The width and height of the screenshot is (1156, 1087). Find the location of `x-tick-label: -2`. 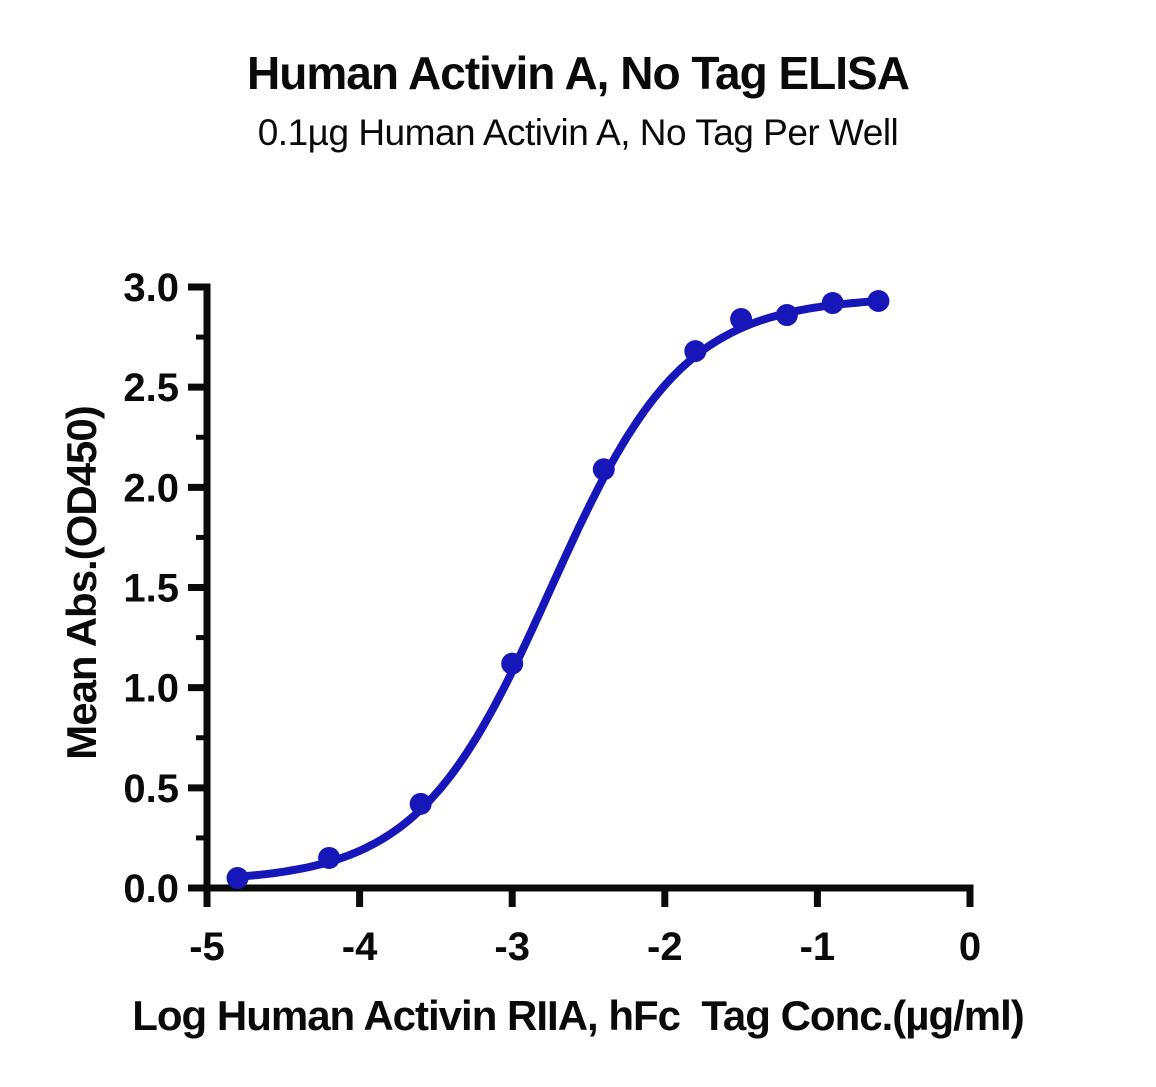

x-tick-label: -2 is located at coordinates (665, 947).